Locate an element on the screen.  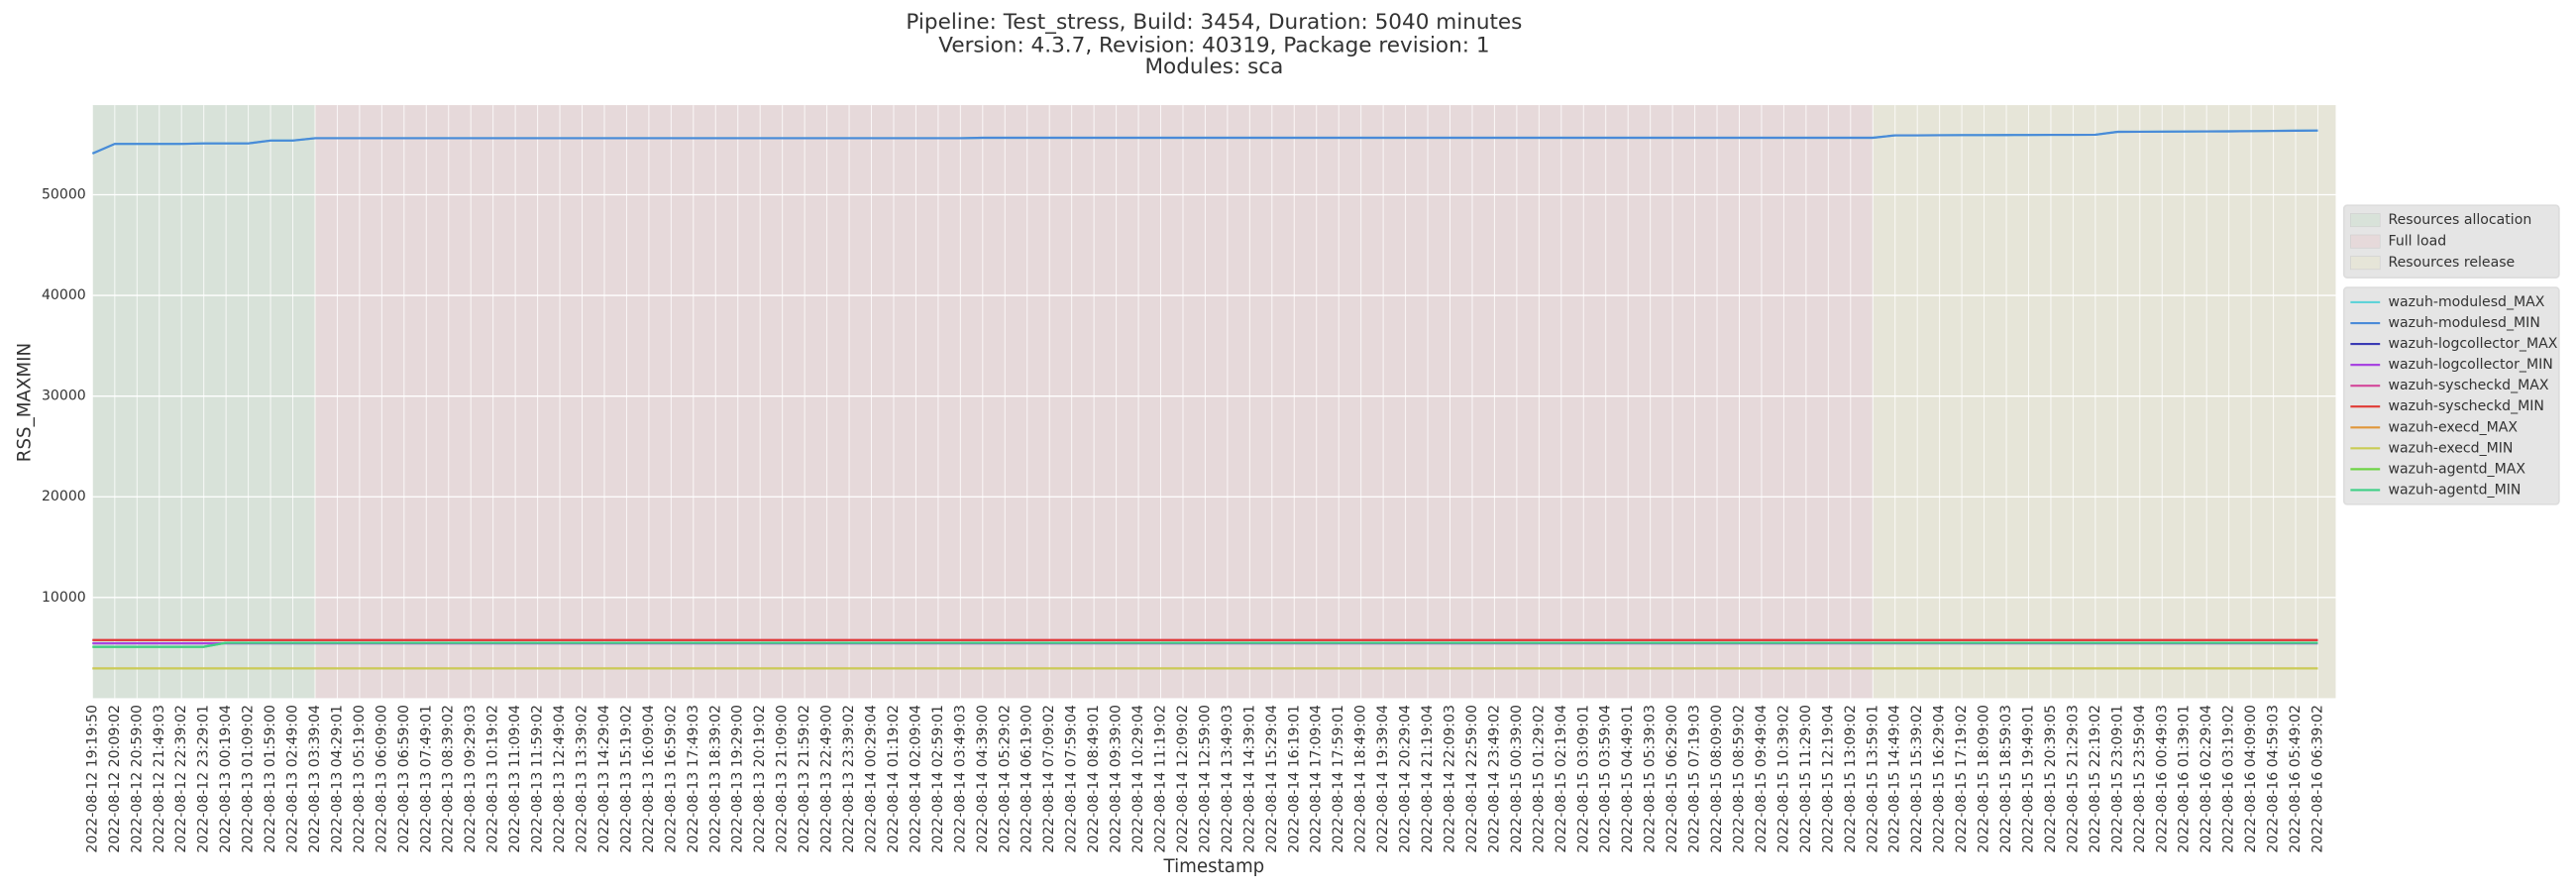
x-tick-label: 2022-08-15 08:59:02 is located at coordinates (1739, 779).